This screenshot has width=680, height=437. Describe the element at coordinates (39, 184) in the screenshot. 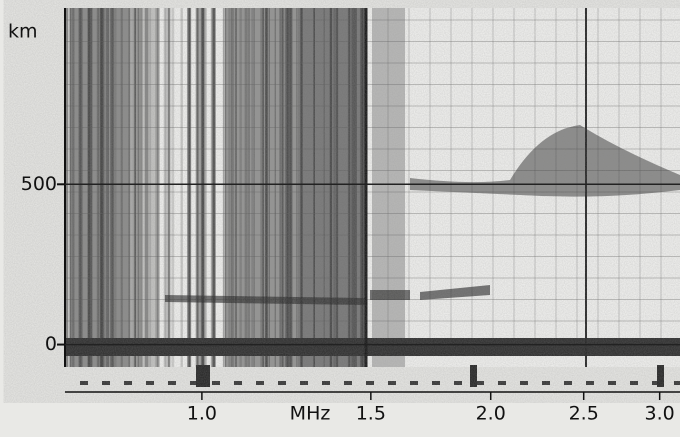

I see `y-tick-label: 500` at that location.